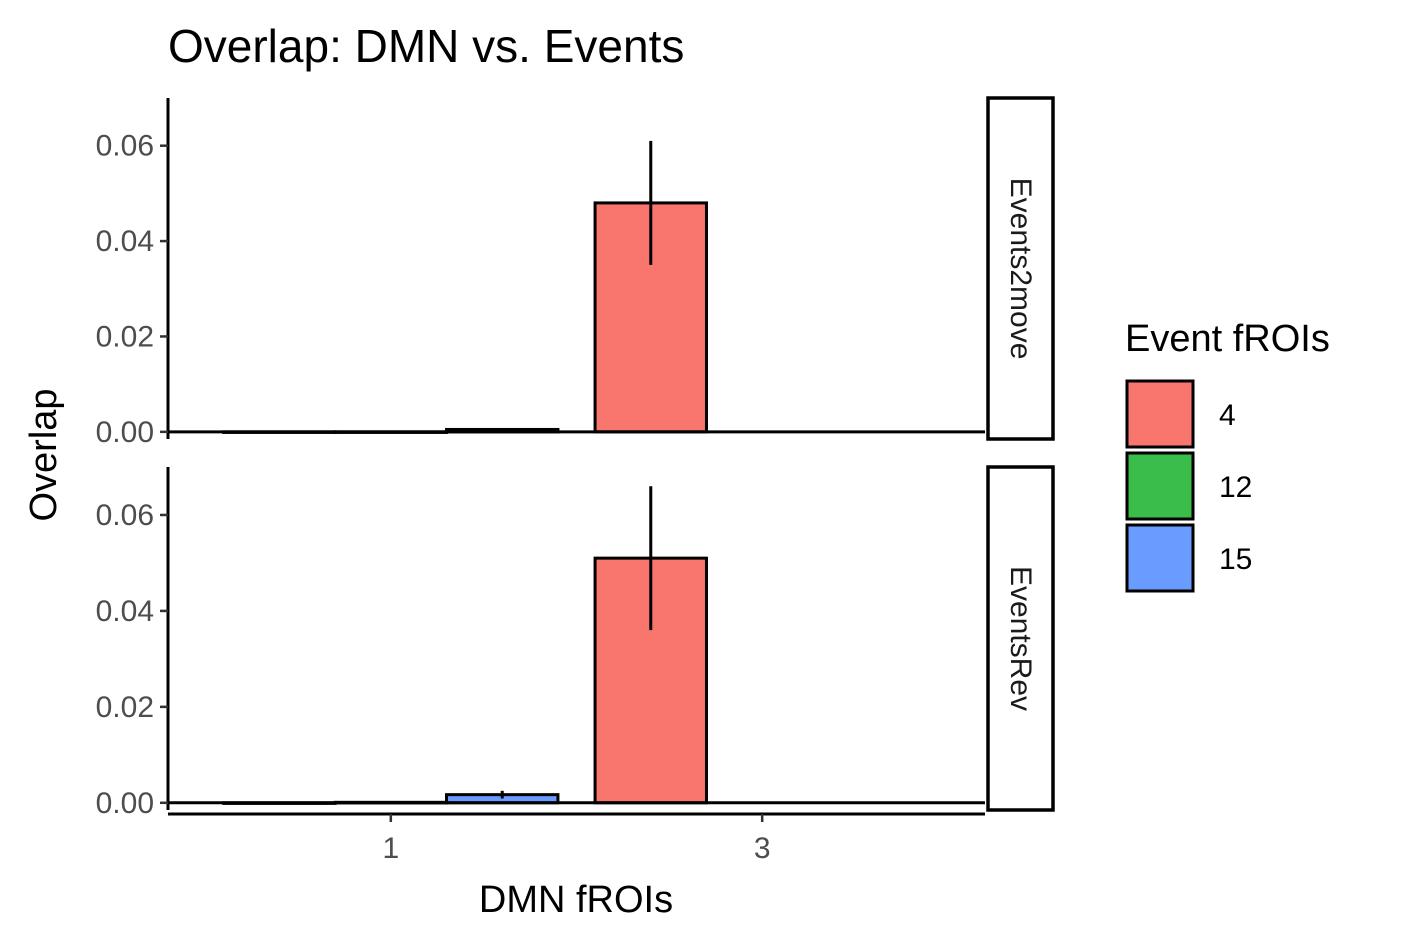 The width and height of the screenshot is (1417, 949). I want to click on facet-strip-label: EventsRev, so click(1020, 638).